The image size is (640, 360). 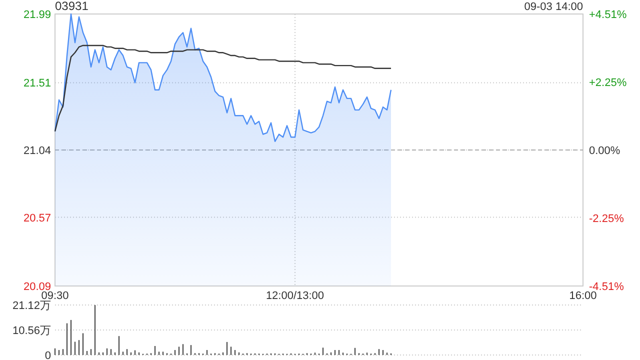 I want to click on y2-tick-label: -4.51%, so click(x=606, y=287).